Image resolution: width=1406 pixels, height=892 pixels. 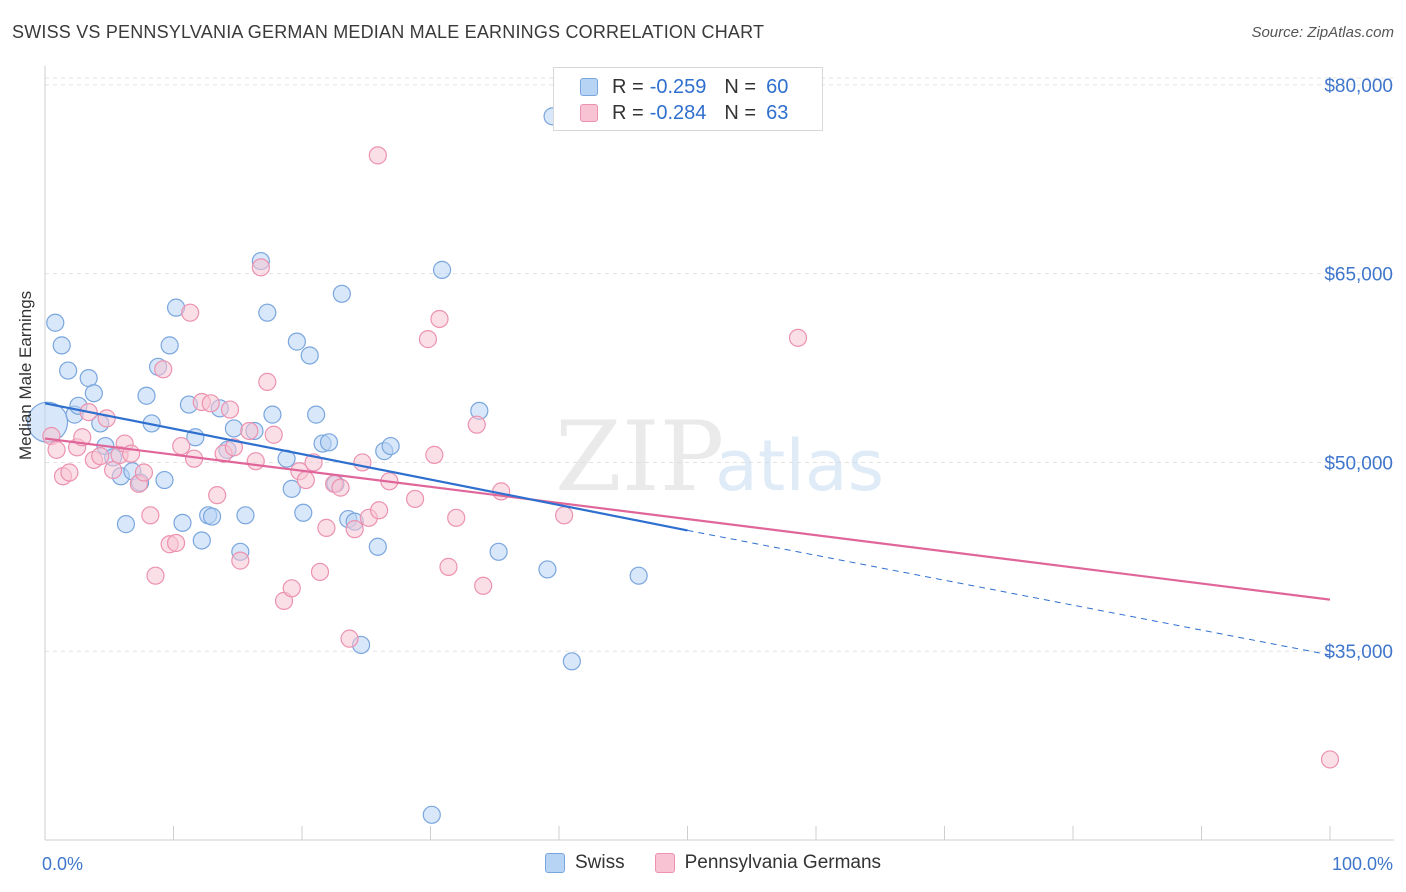 I want to click on legend-item-pa-german: Pennsylvania Germans, so click(x=768, y=863).